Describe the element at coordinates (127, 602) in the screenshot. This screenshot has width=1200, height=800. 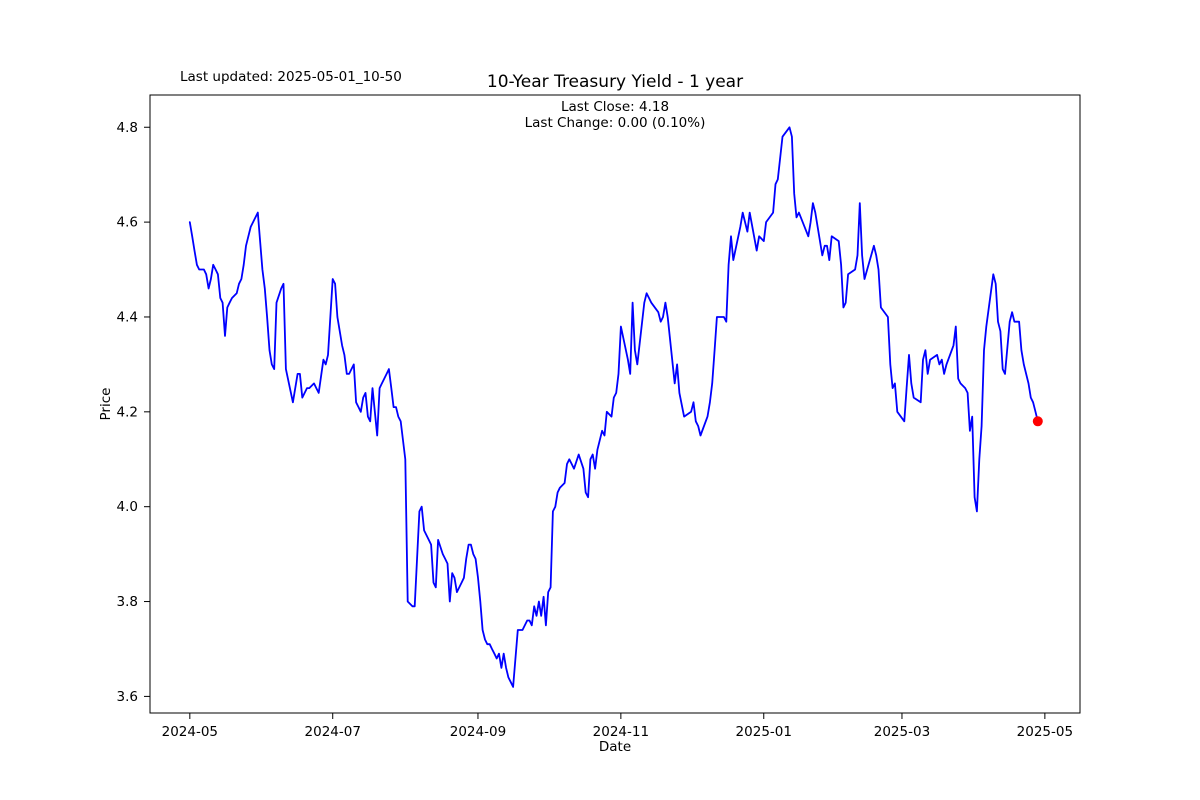
I see `y-tick-label: 3.8` at that location.